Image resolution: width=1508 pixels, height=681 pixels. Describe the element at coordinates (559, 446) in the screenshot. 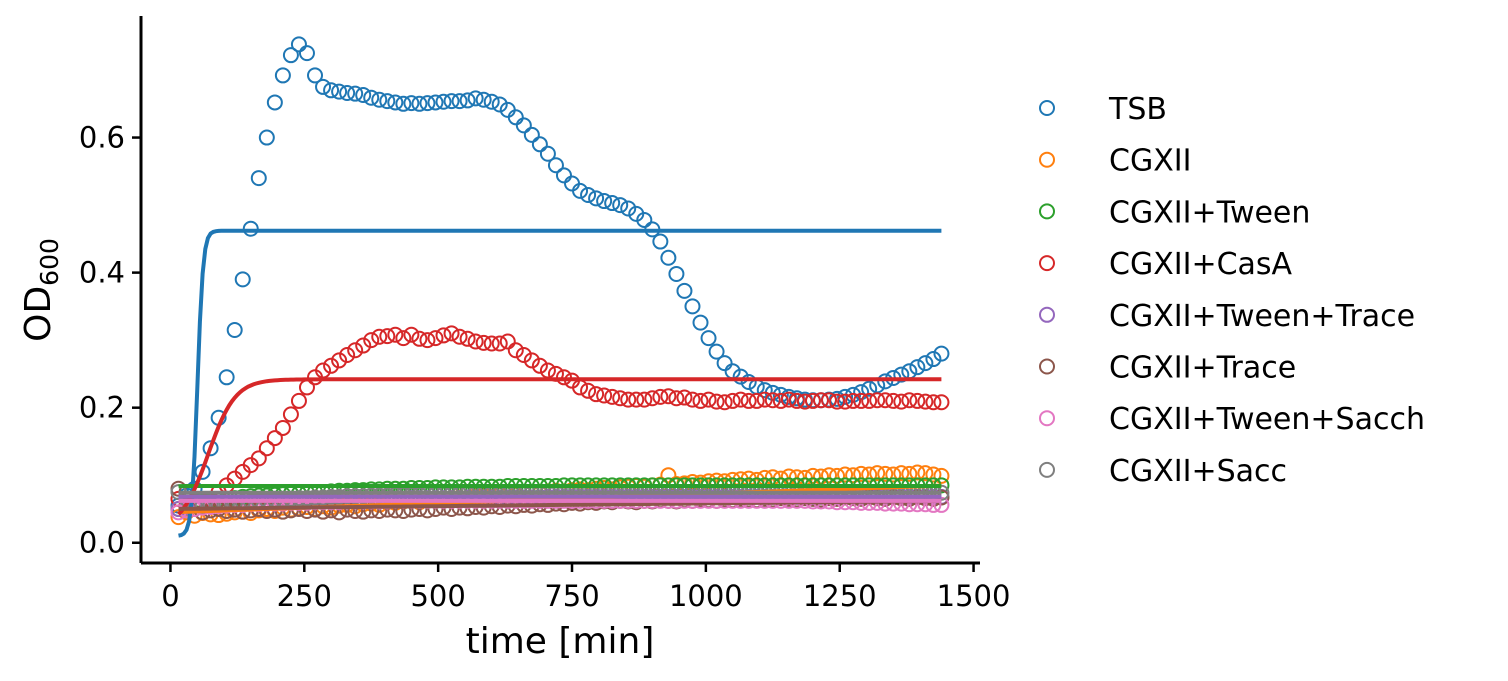

I see `series-3-fit-line` at that location.